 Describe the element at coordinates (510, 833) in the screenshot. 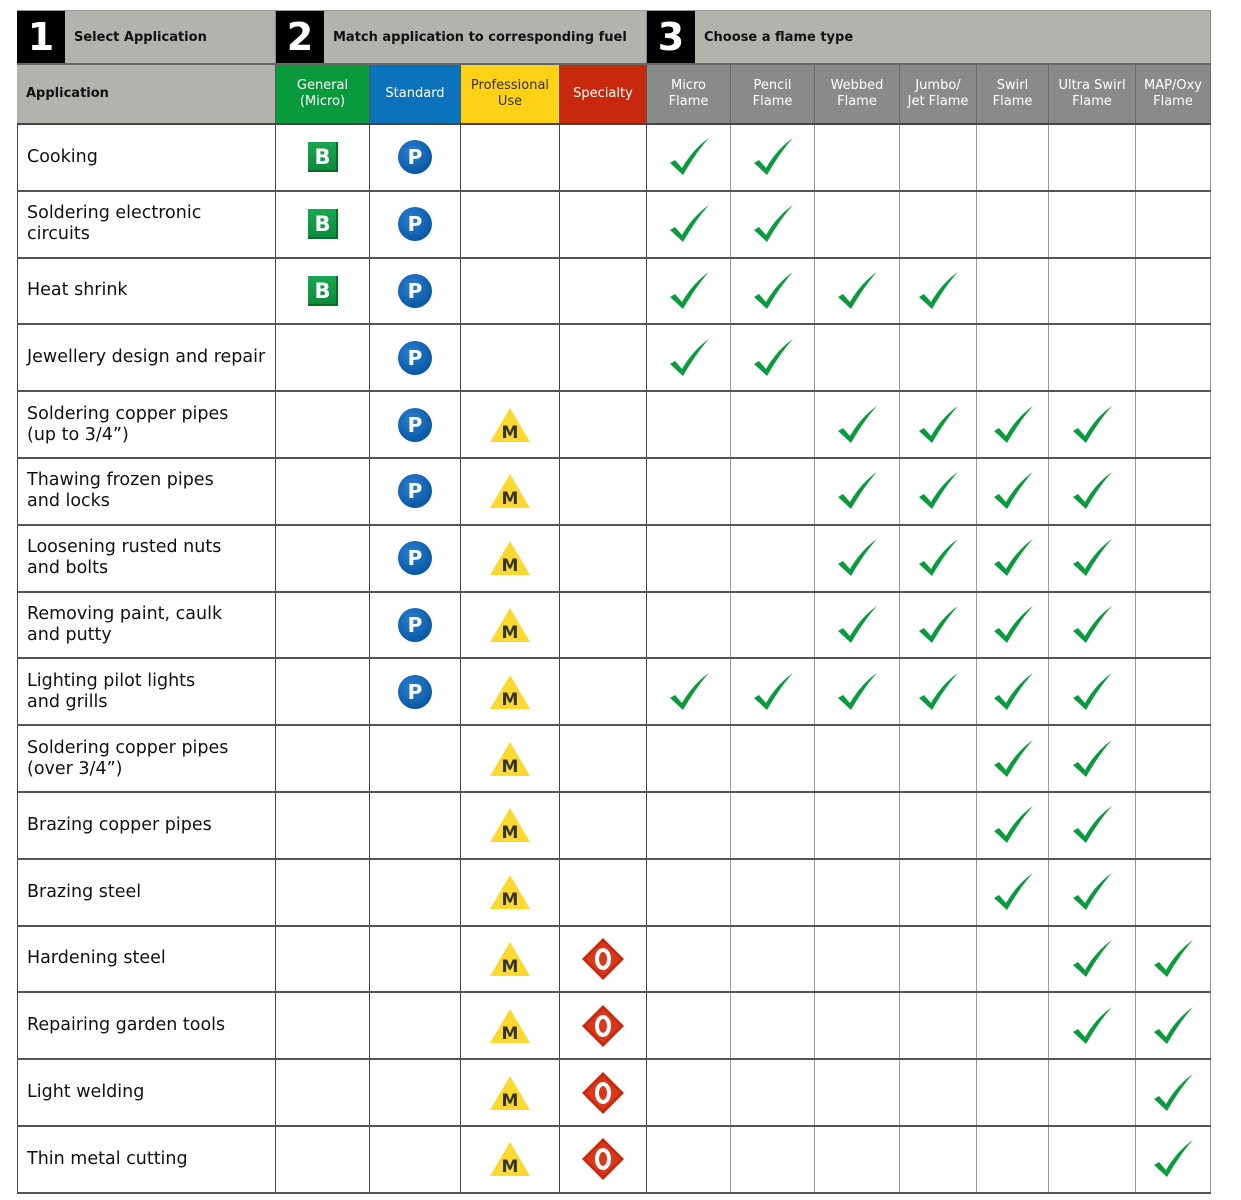

I see `svg-text: M` at that location.